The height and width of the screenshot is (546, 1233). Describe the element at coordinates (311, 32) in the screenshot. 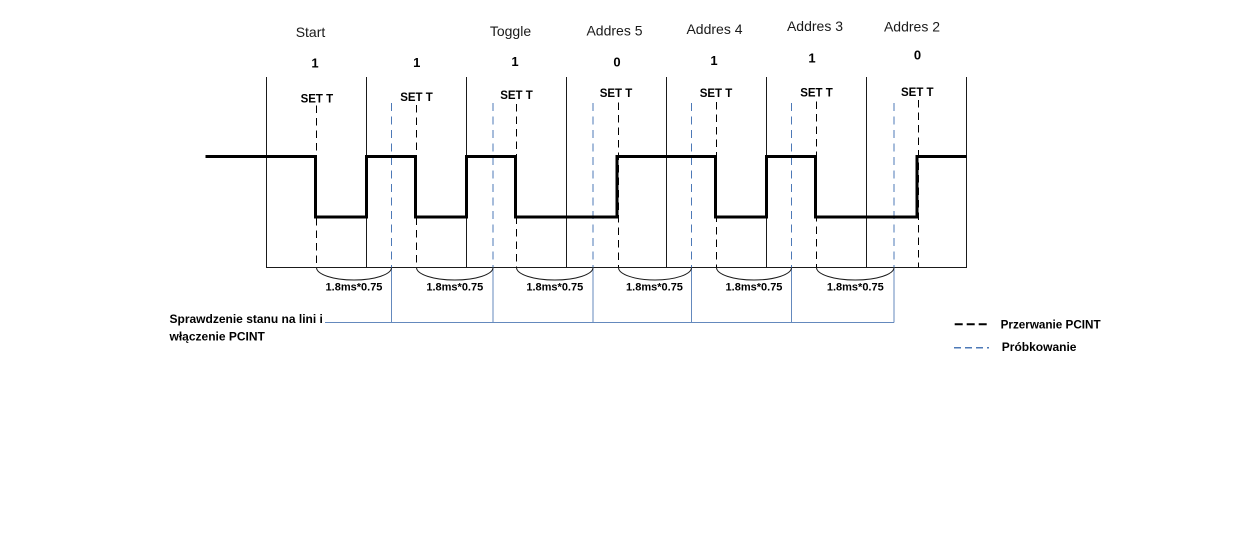

I see `svg-text: Start` at that location.